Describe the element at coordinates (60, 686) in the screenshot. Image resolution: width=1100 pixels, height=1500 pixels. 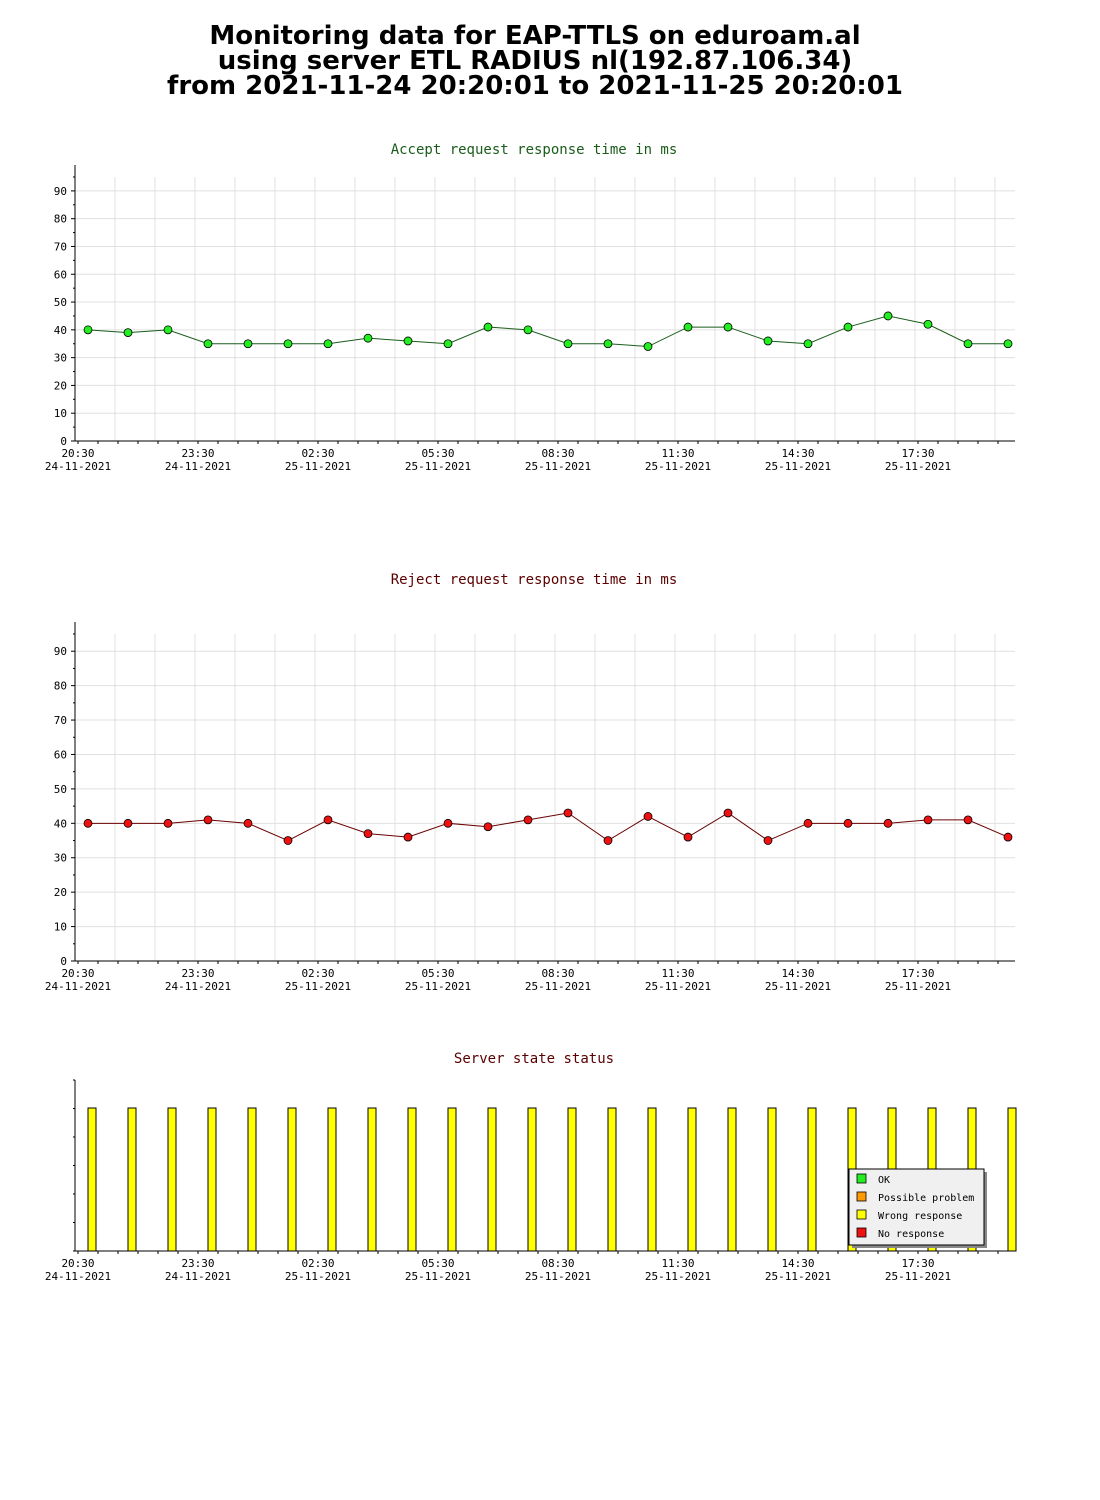
I see `y-tick-label: 80` at that location.